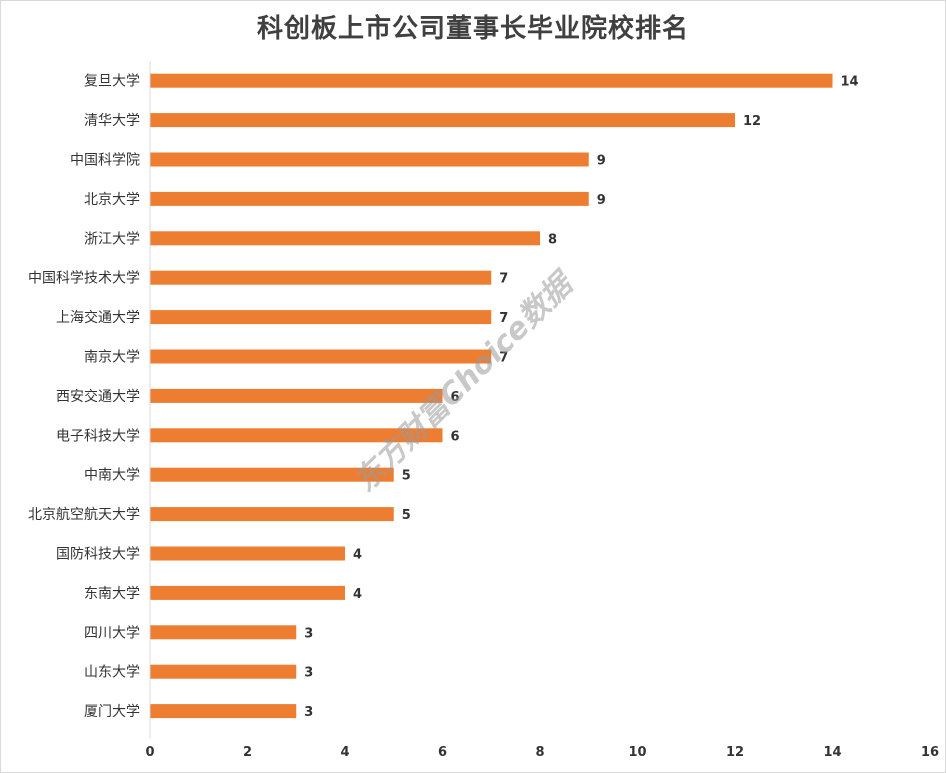 This screenshot has width=946, height=773. Describe the element at coordinates (112, 712) in the screenshot. I see `category-label: 厦门大学` at that location.